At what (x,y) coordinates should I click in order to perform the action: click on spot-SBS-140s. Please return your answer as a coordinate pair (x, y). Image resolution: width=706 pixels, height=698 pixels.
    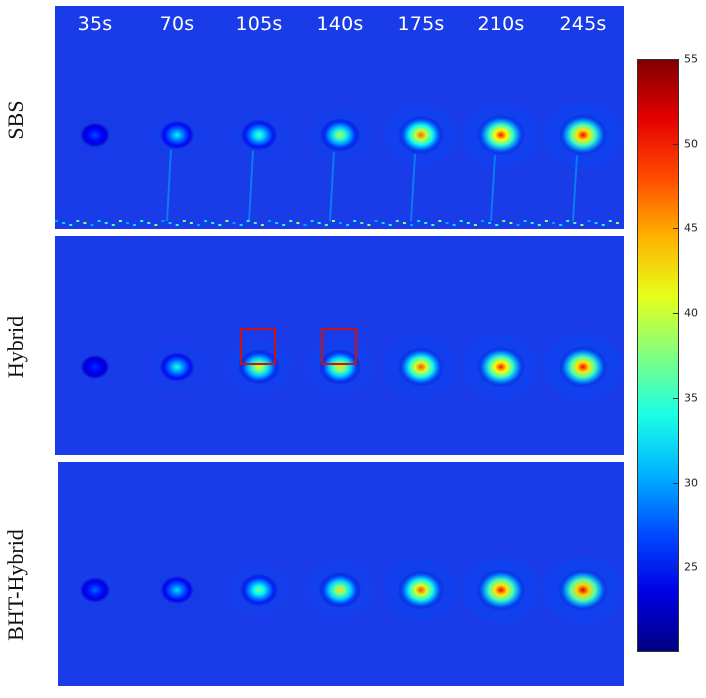
    Looking at the image, I should click on (340, 135).